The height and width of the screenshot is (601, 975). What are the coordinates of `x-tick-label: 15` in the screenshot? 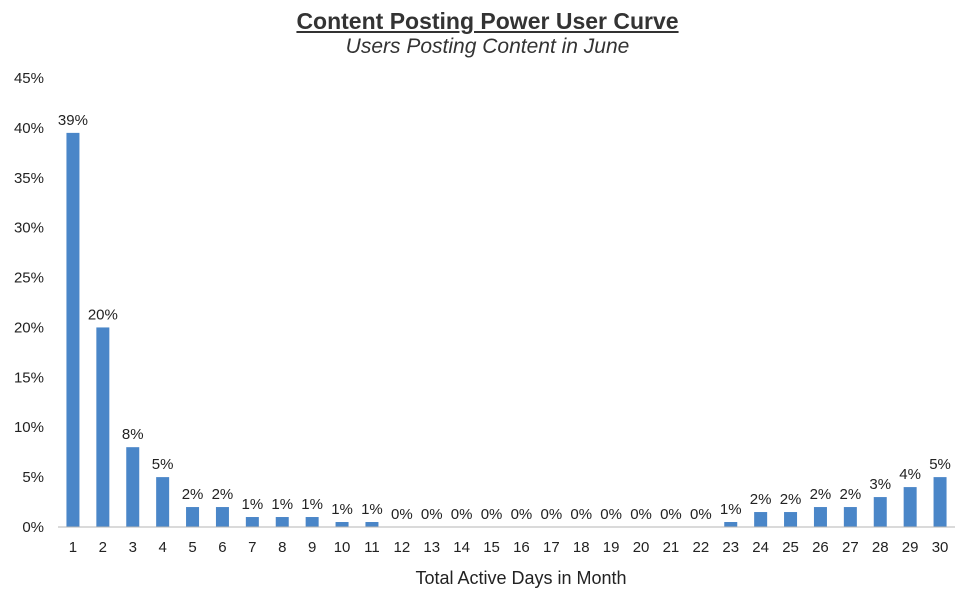 It's located at (491, 547).